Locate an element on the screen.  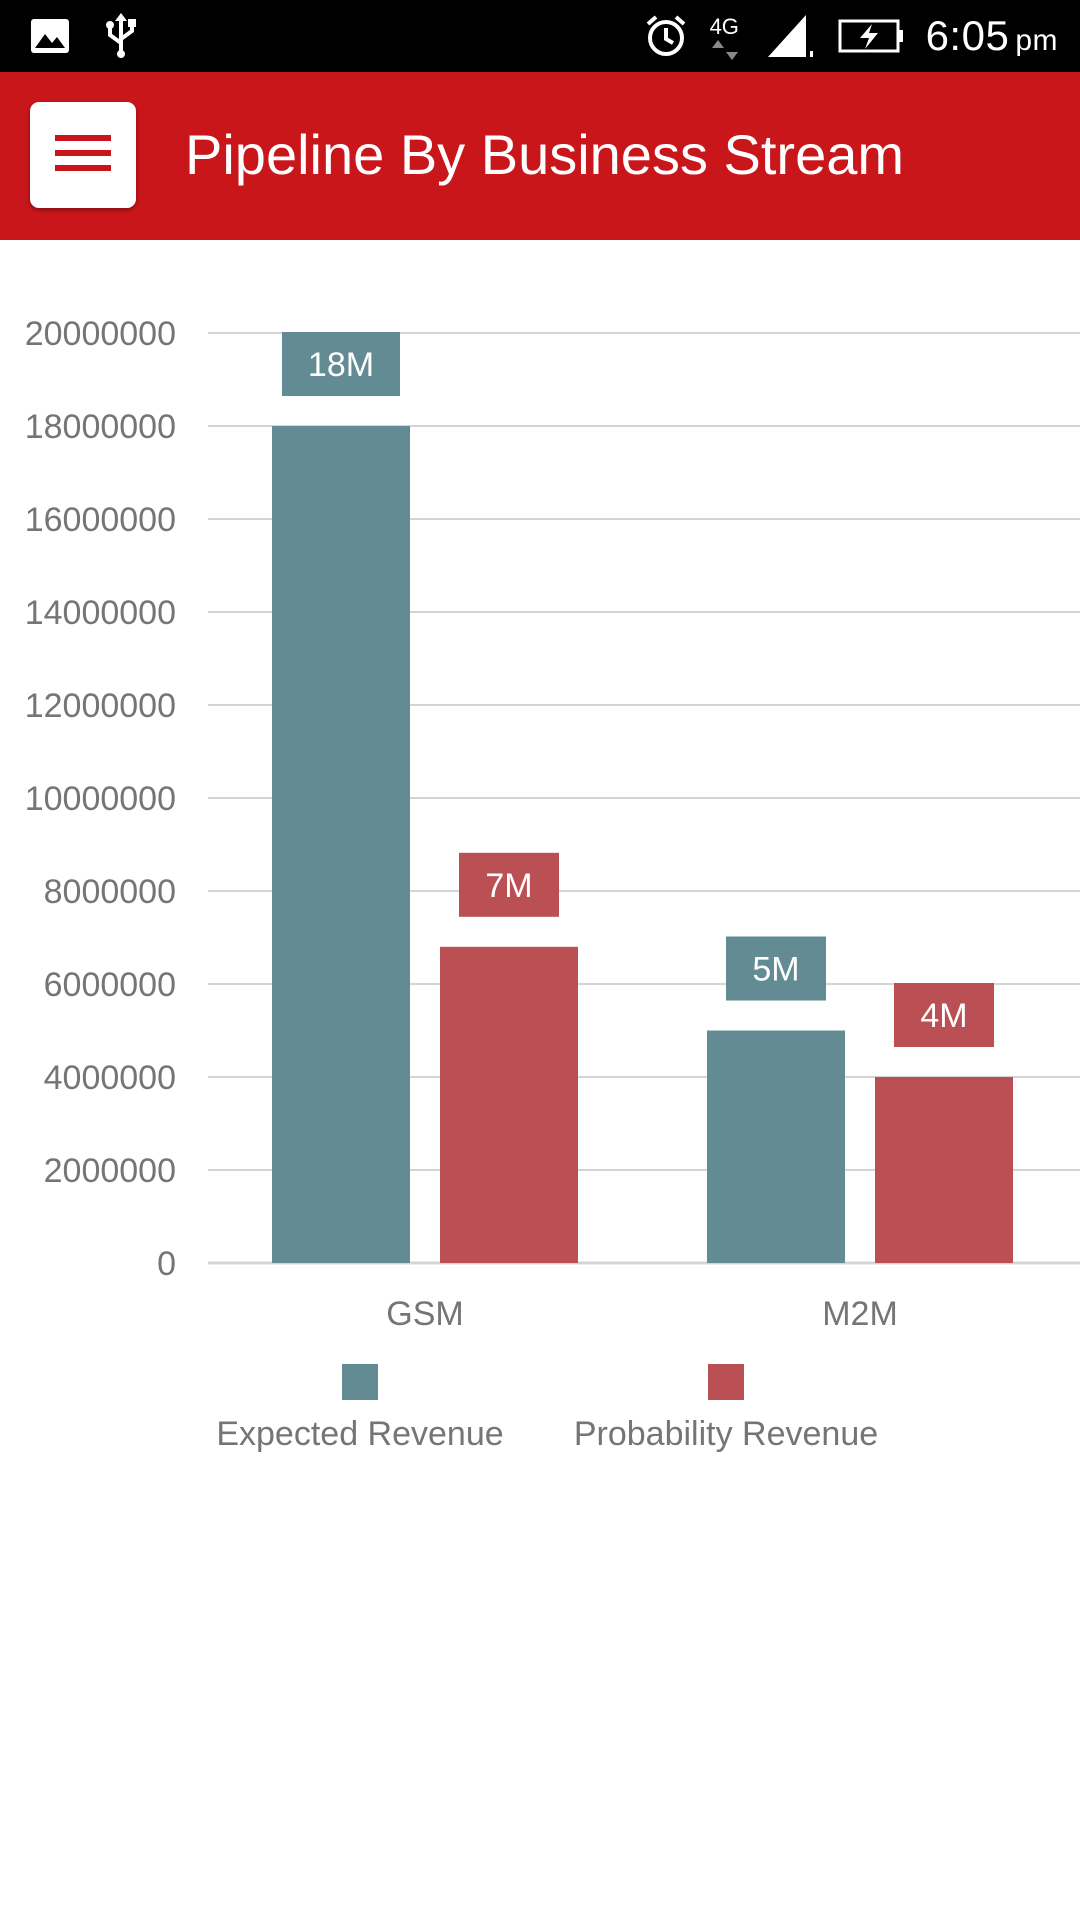
y-tick-label: 10000000 is located at coordinates (100, 799).